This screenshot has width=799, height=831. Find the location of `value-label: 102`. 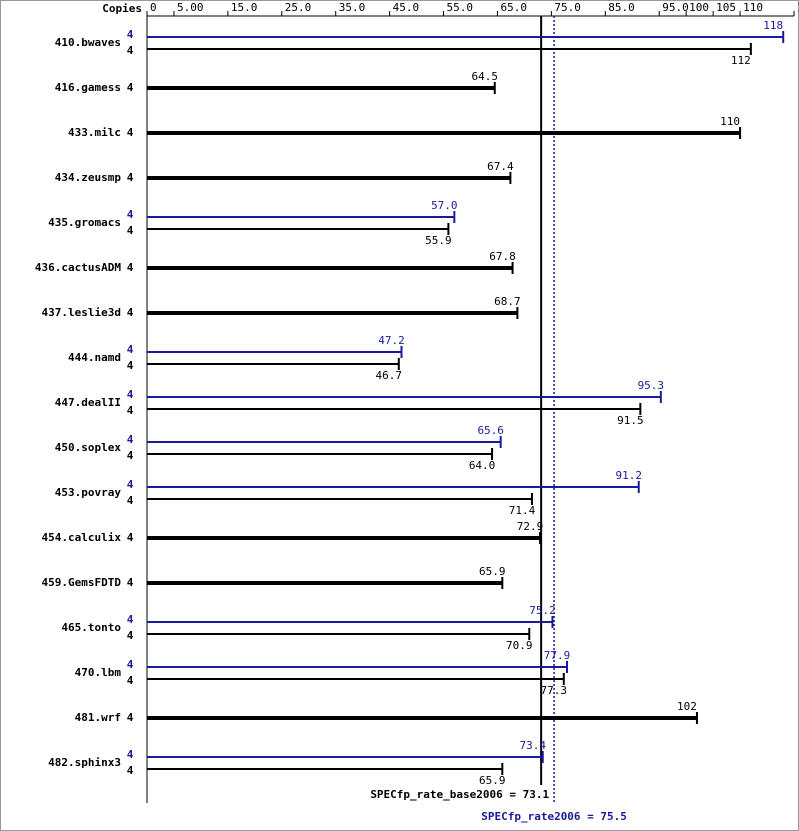

value-label: 102 is located at coordinates (687, 706).